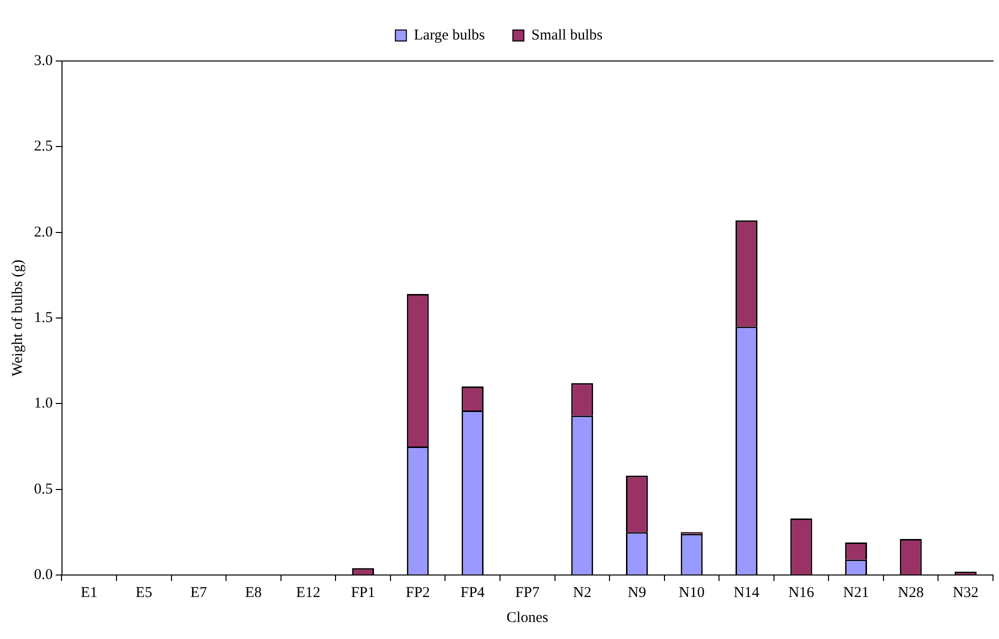  What do you see at coordinates (43, 146) in the screenshot?
I see `y-tick-label: 2.5` at bounding box center [43, 146].